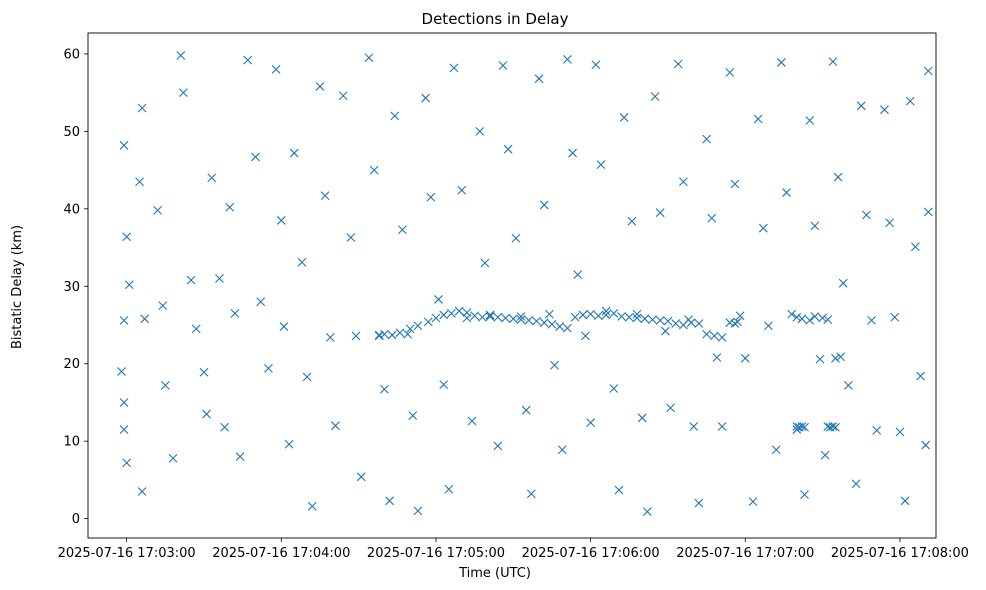 The image size is (986, 590). I want to click on x-tick-label: 2025-07-16 17:08:00, so click(900, 553).